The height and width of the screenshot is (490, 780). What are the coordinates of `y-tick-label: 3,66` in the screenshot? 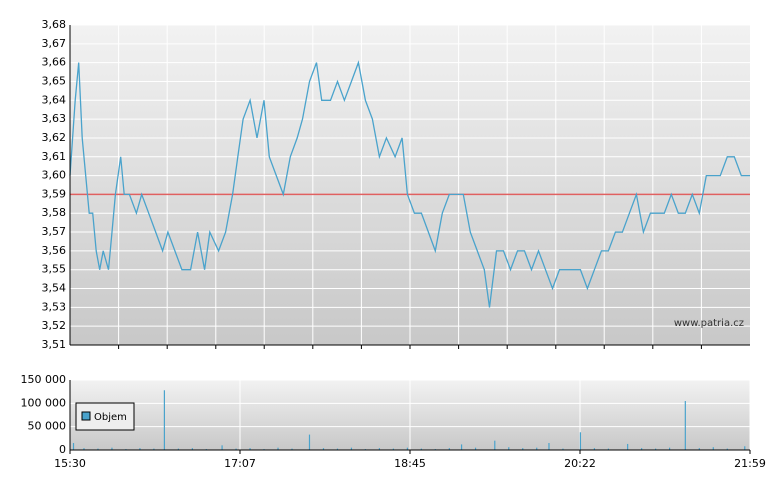 It's located at (54, 62).